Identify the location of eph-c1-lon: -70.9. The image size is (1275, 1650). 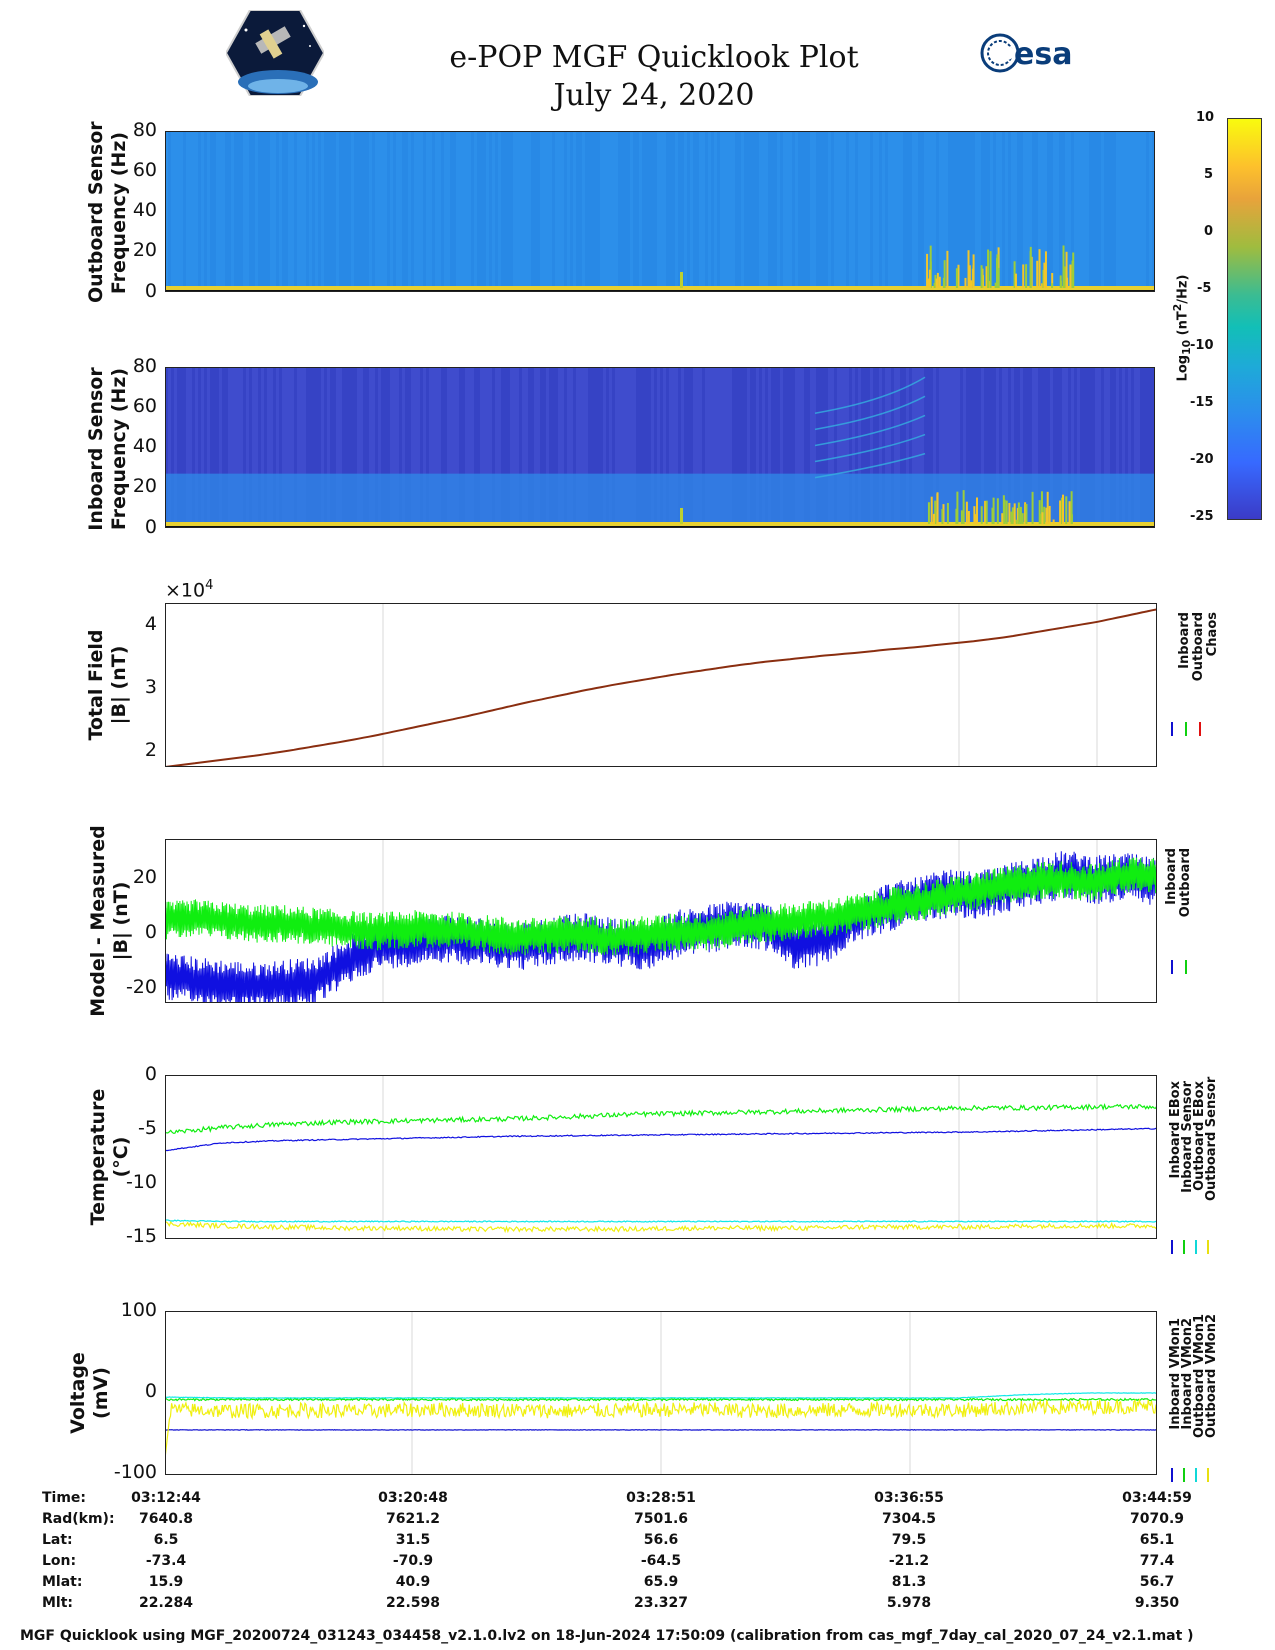
(413, 1561).